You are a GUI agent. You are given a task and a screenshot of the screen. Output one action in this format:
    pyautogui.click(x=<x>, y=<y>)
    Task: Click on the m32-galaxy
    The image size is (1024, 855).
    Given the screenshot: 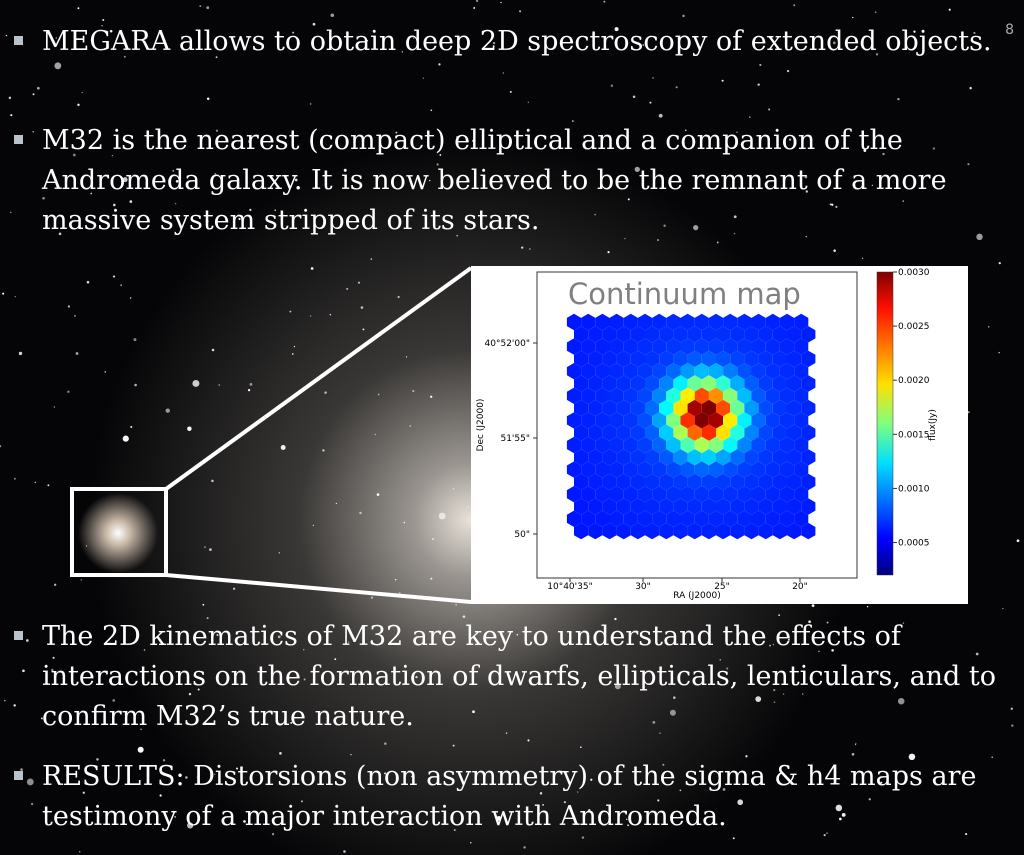 What is the action you would take?
    pyautogui.click(x=118, y=533)
    